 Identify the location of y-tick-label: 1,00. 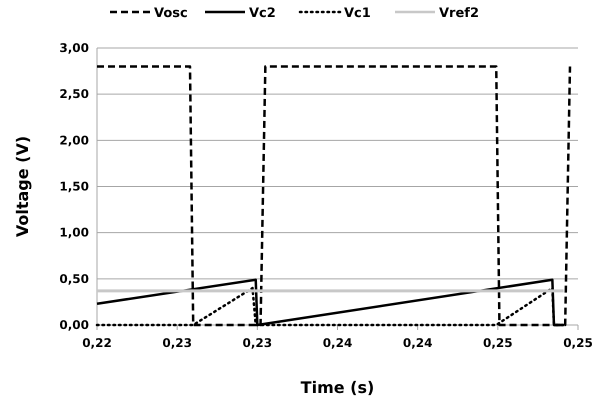
(74, 233).